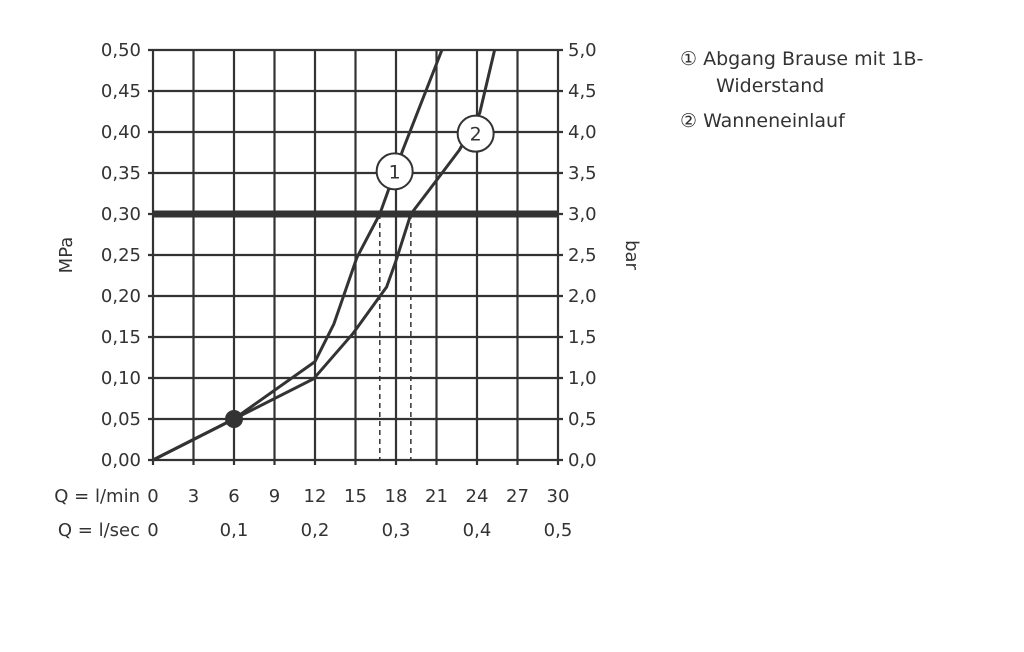 The image size is (1024, 652). Describe the element at coordinates (121, 50) in the screenshot. I see `y-left-tick-label: 0,50` at that location.